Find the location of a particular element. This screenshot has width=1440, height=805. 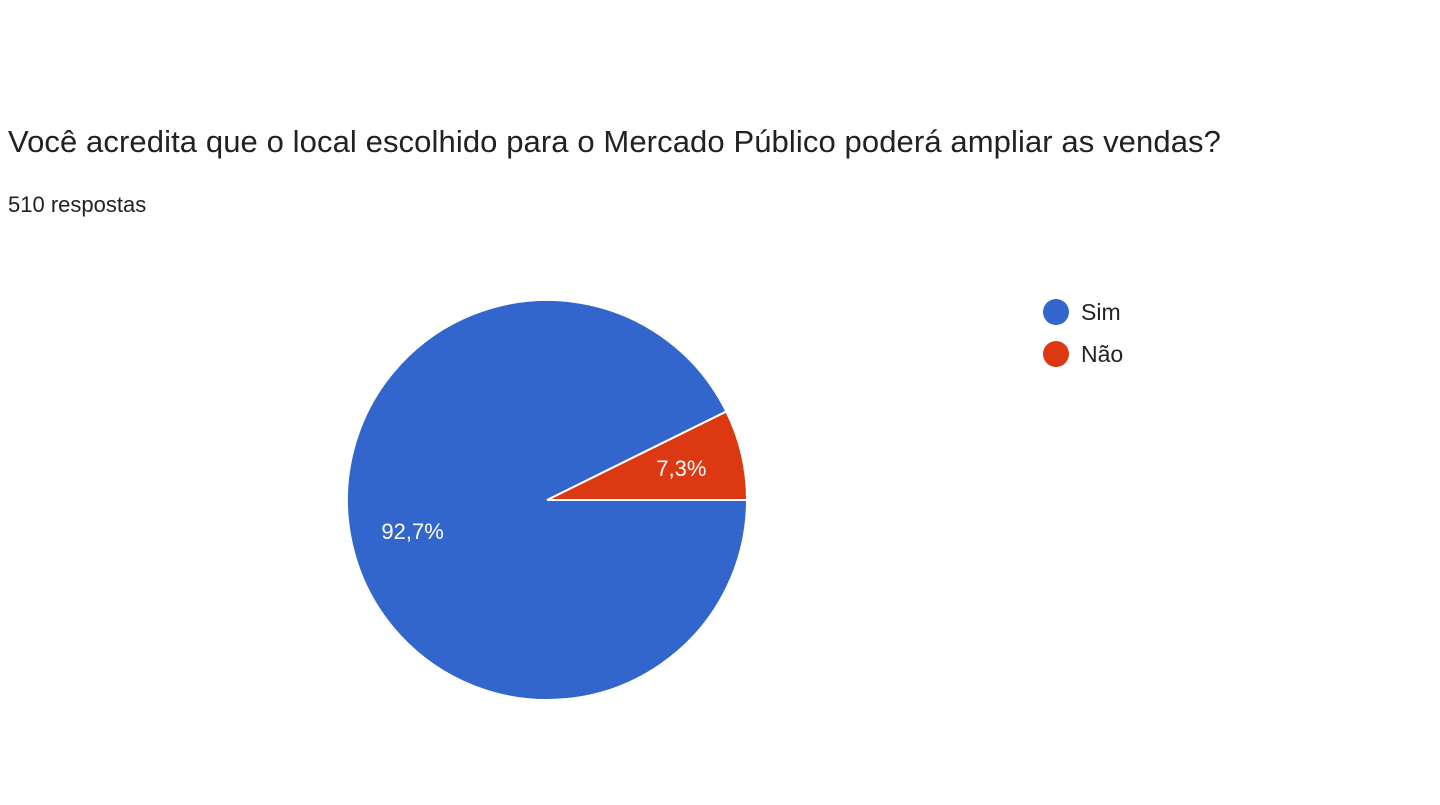

legend-item-sim: Sim is located at coordinates (1083, 312).